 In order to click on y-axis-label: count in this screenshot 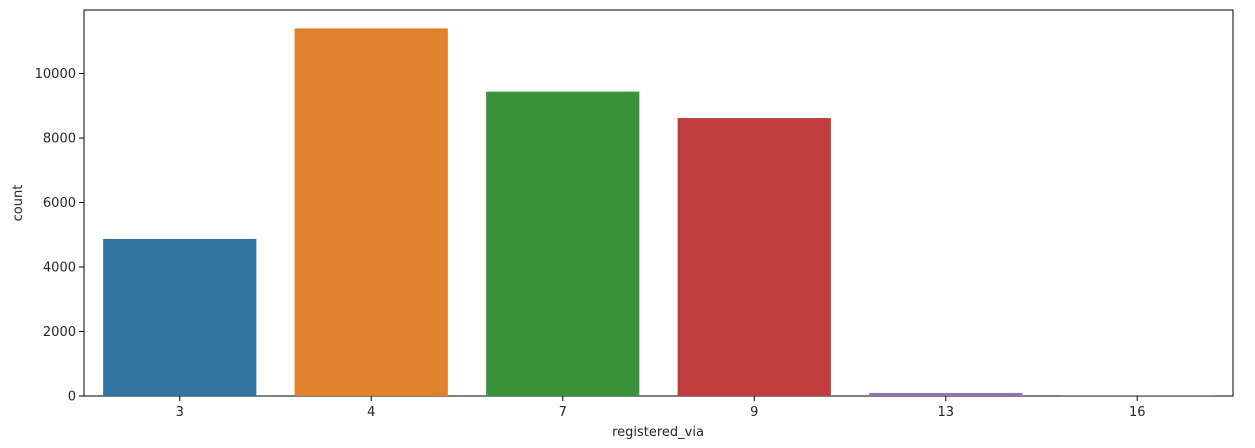, I will do `click(18, 203)`.